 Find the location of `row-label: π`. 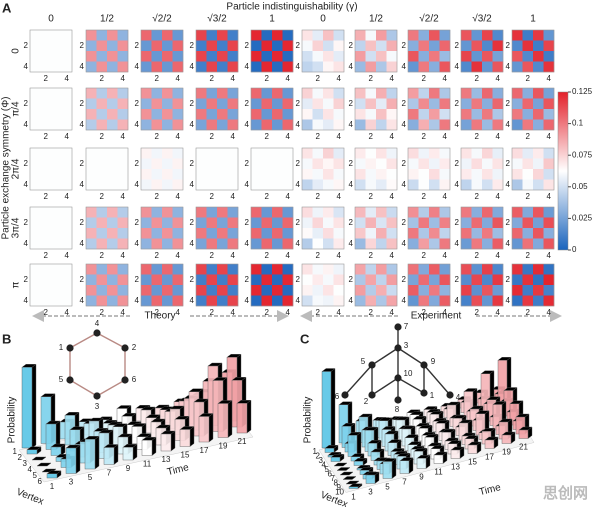

row-label: π is located at coordinates (16, 284).